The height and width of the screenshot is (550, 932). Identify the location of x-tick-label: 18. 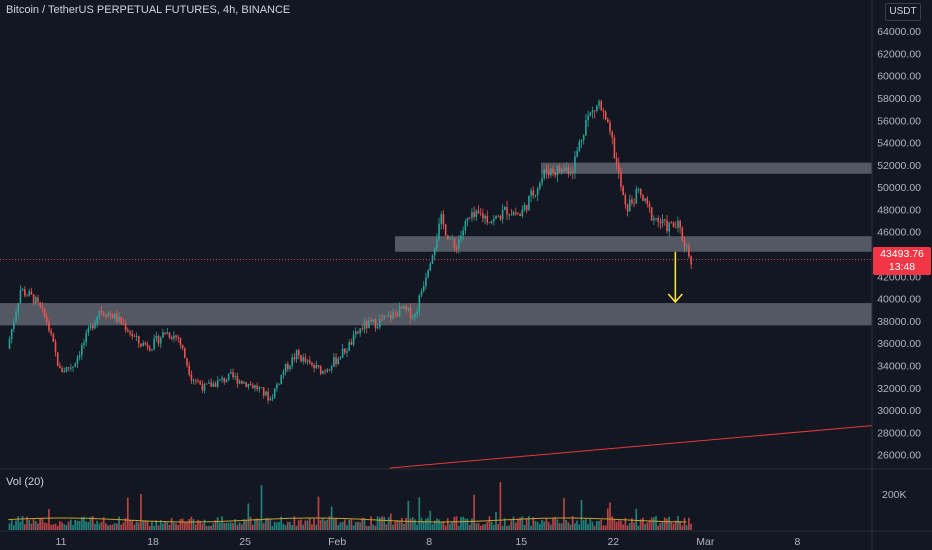
(153, 542).